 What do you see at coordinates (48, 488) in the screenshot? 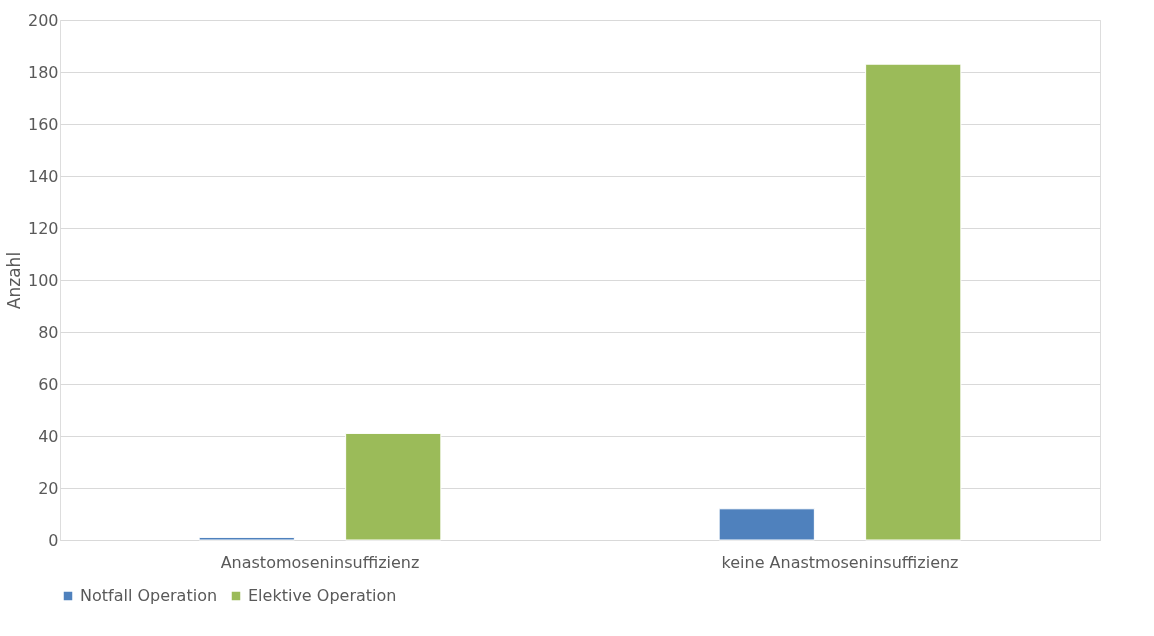
I see `y-tick-label: 20` at bounding box center [48, 488].